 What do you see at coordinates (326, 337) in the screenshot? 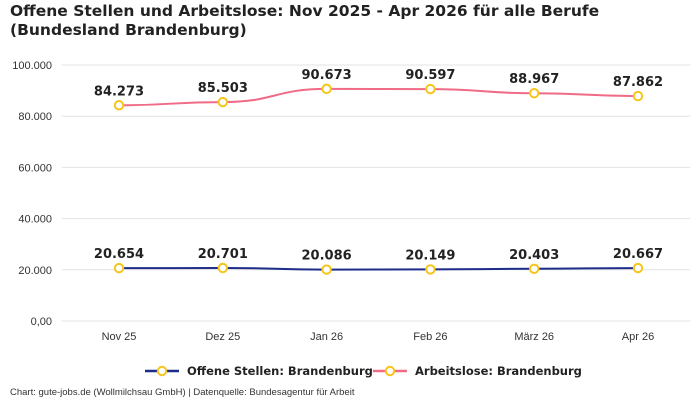
I see `x-tick-label: Jan 26` at bounding box center [326, 337].